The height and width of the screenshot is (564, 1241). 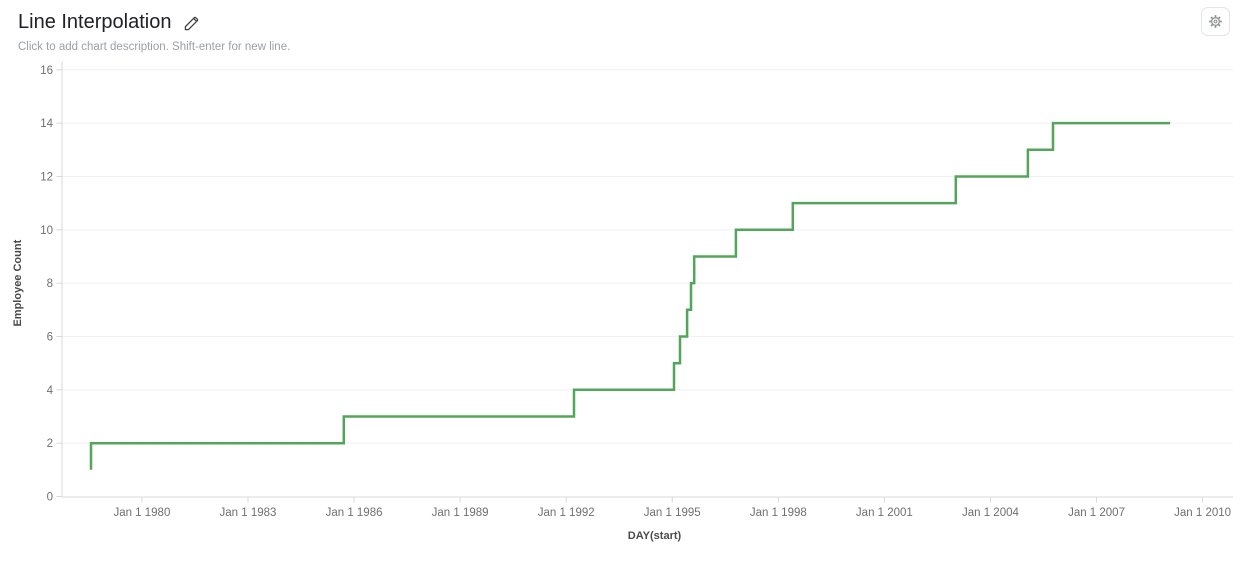 What do you see at coordinates (50, 284) in the screenshot?
I see `y-tick-label: 8` at bounding box center [50, 284].